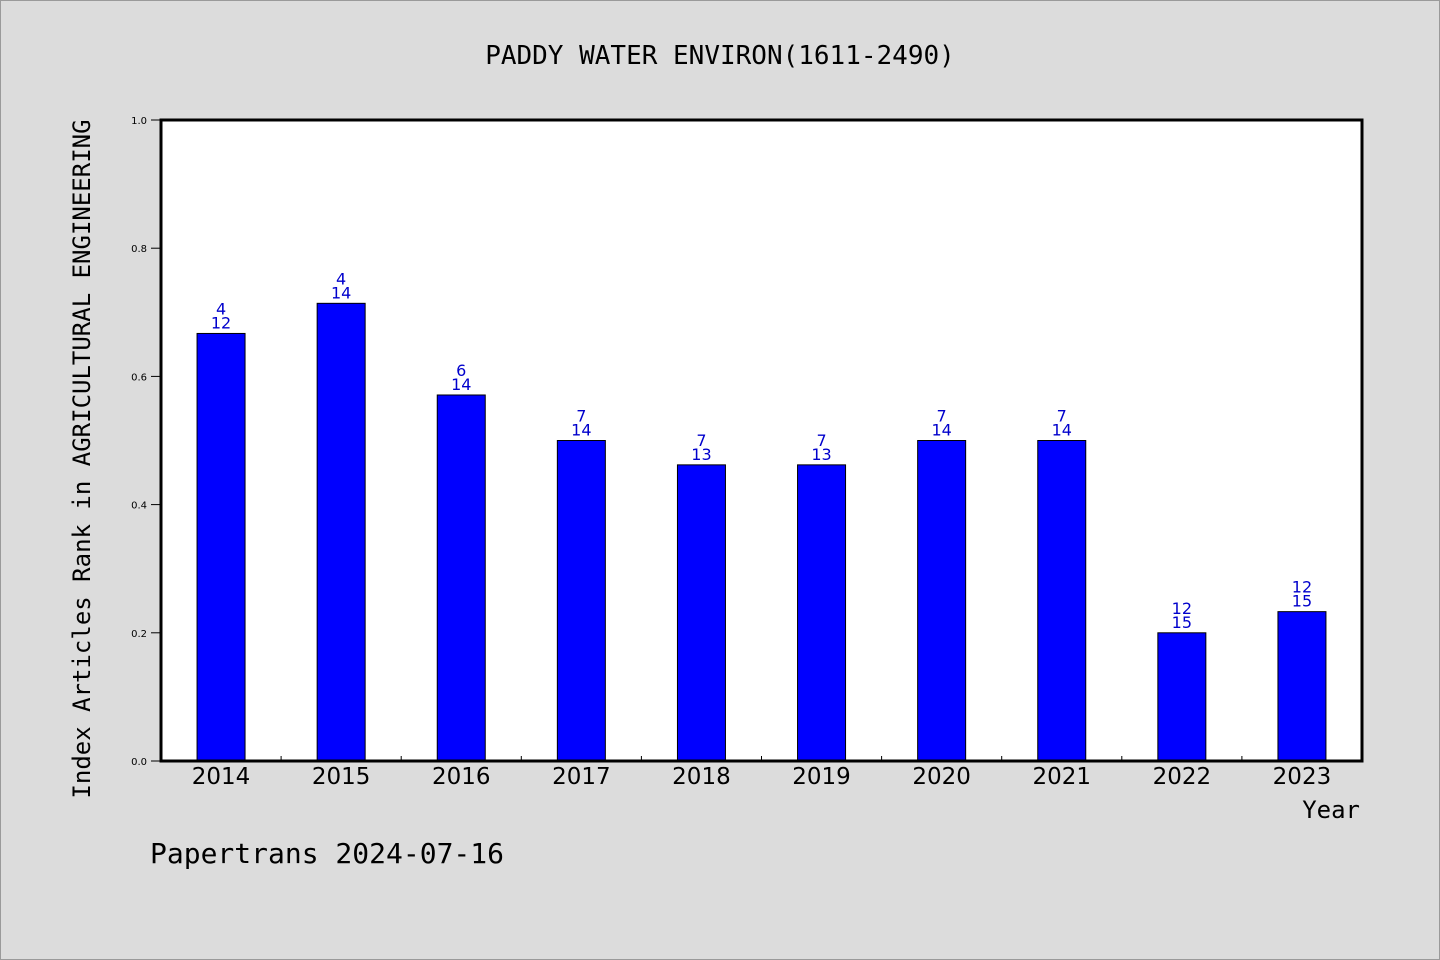 Image resolution: width=1440 pixels, height=960 pixels. Describe the element at coordinates (461, 777) in the screenshot. I see `x-tick-label-2016: 2016` at that location.